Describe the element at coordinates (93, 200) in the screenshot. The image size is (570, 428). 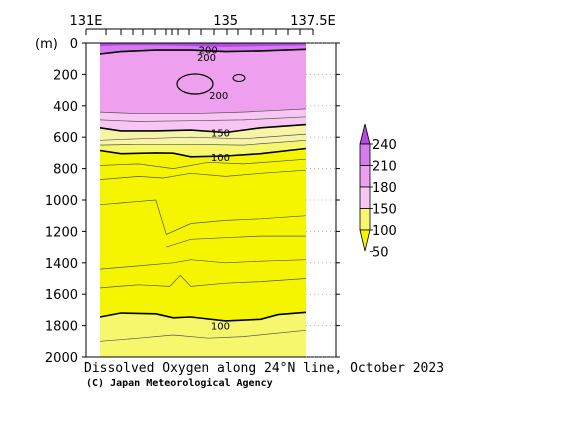
I see `left-blank` at that location.